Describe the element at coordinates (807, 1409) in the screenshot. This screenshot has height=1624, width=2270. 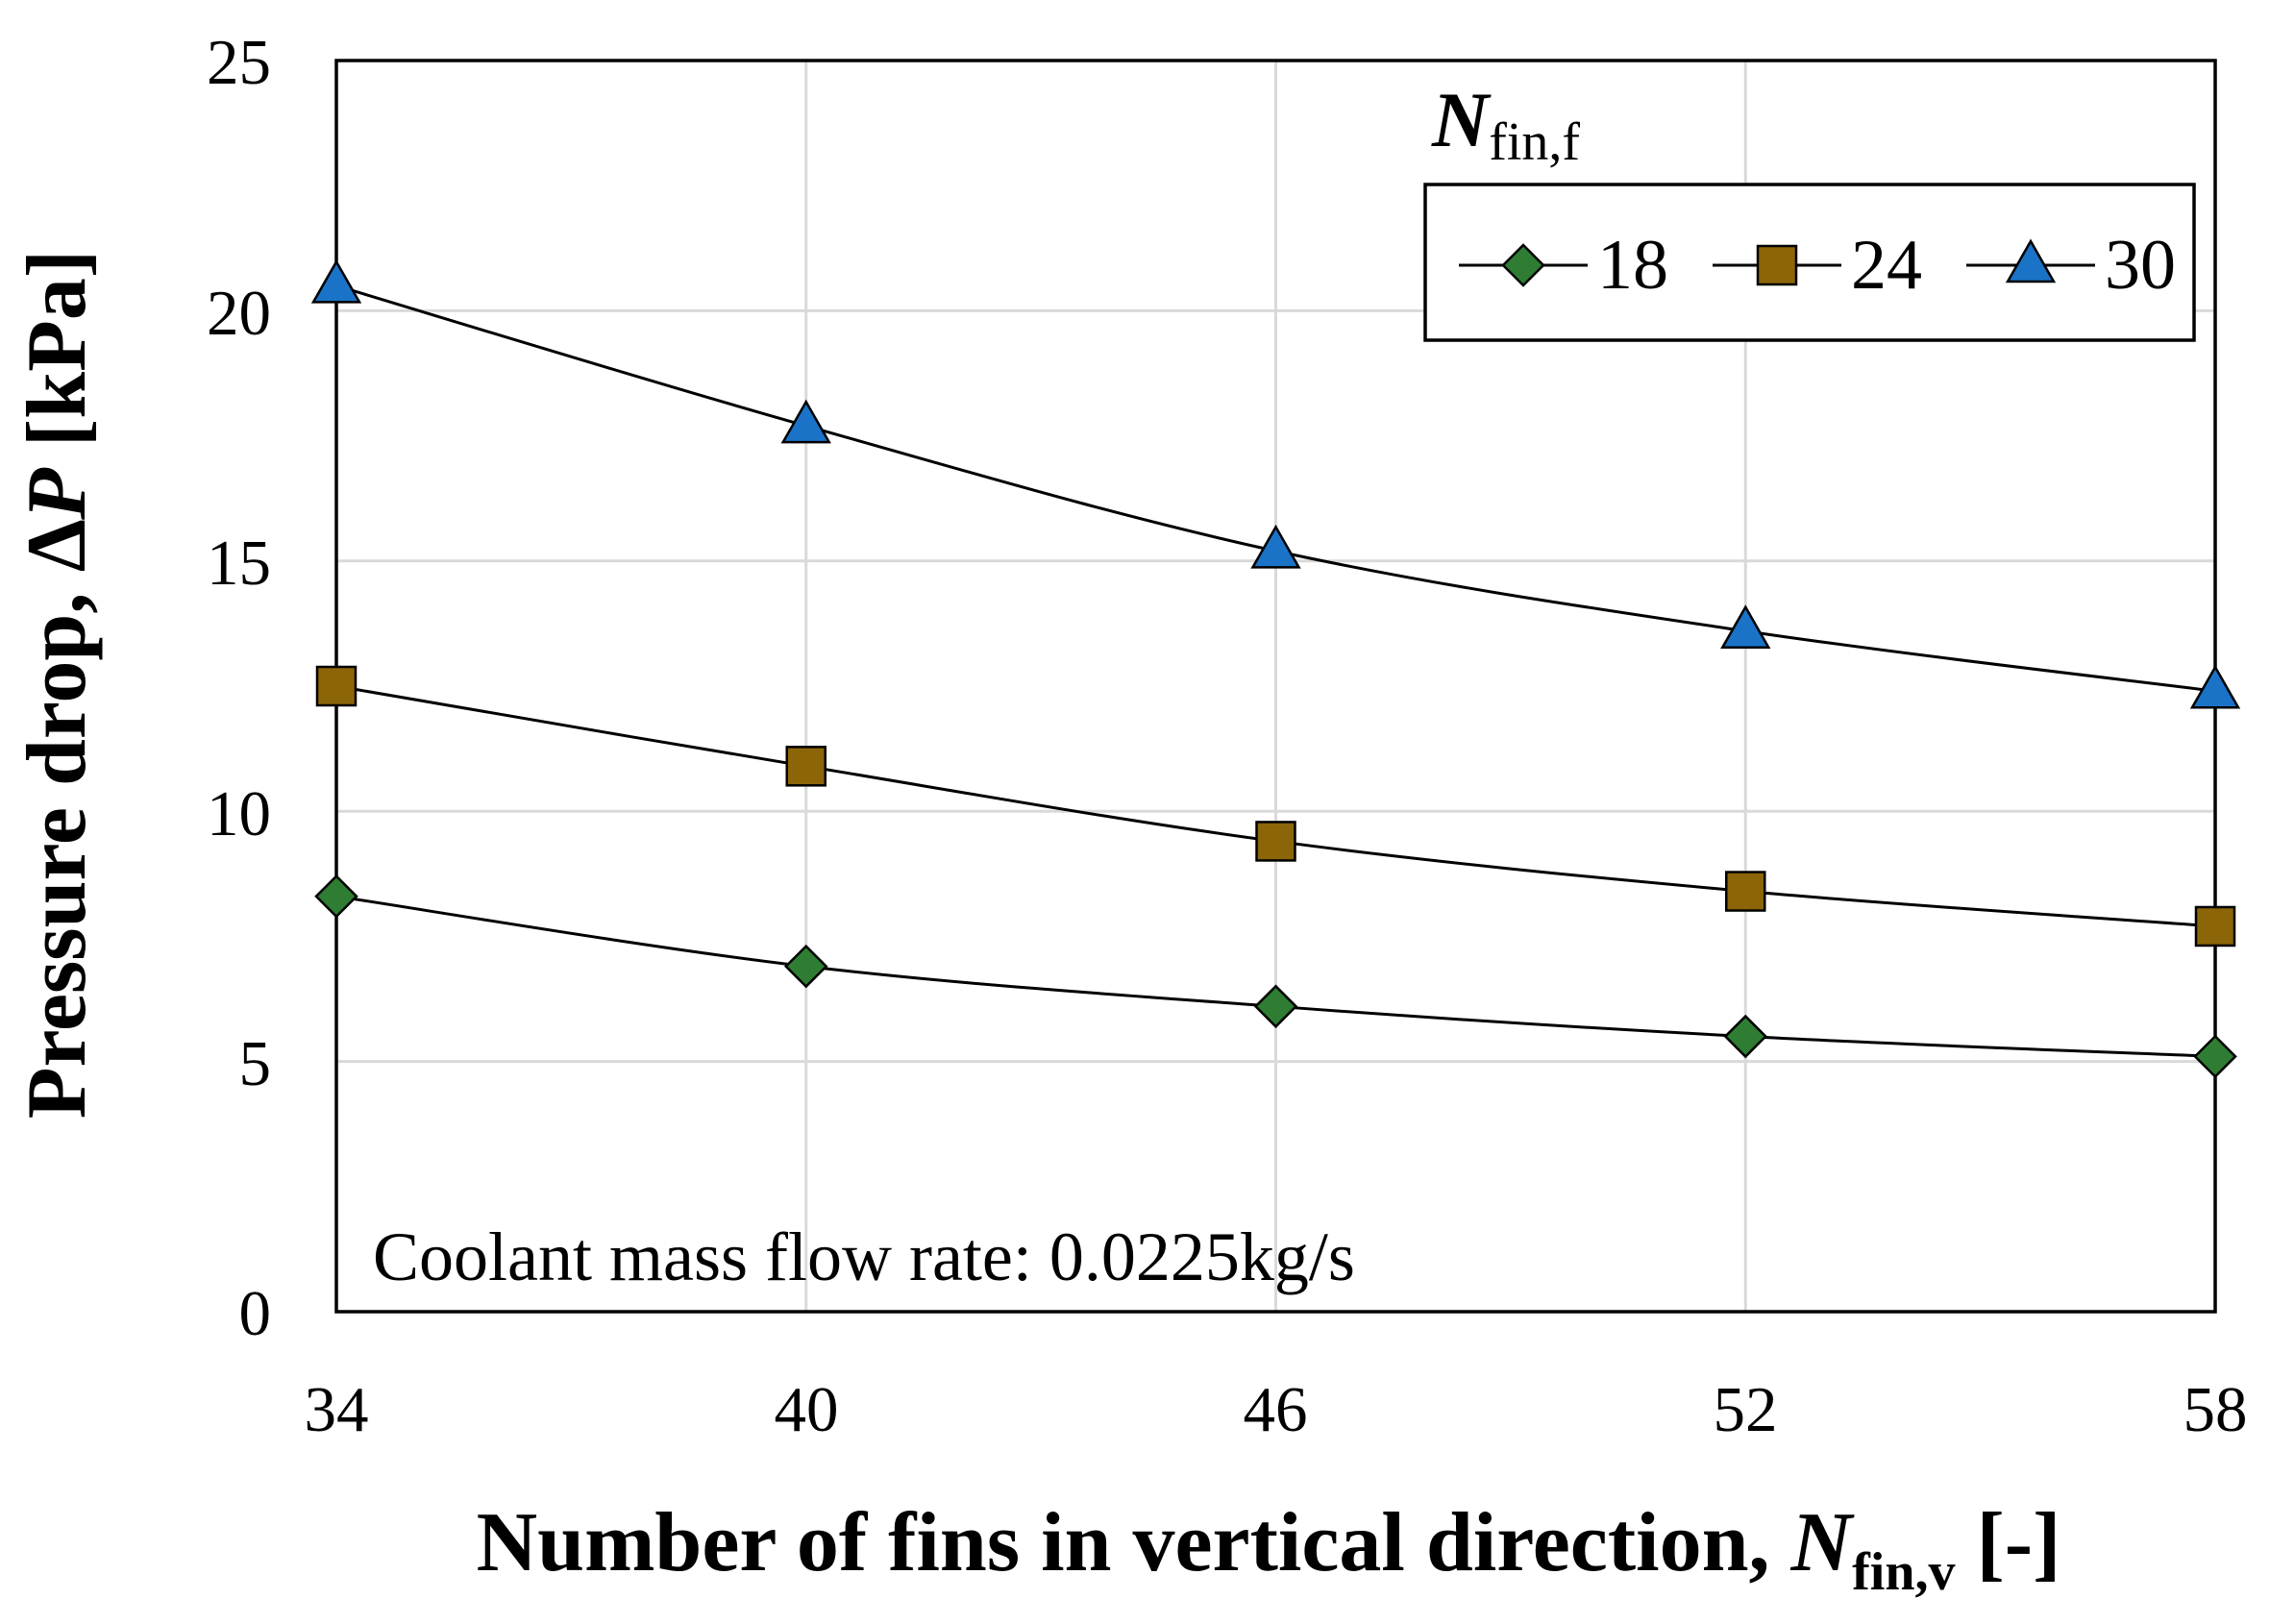
I see `x-tick-label: 40` at that location.